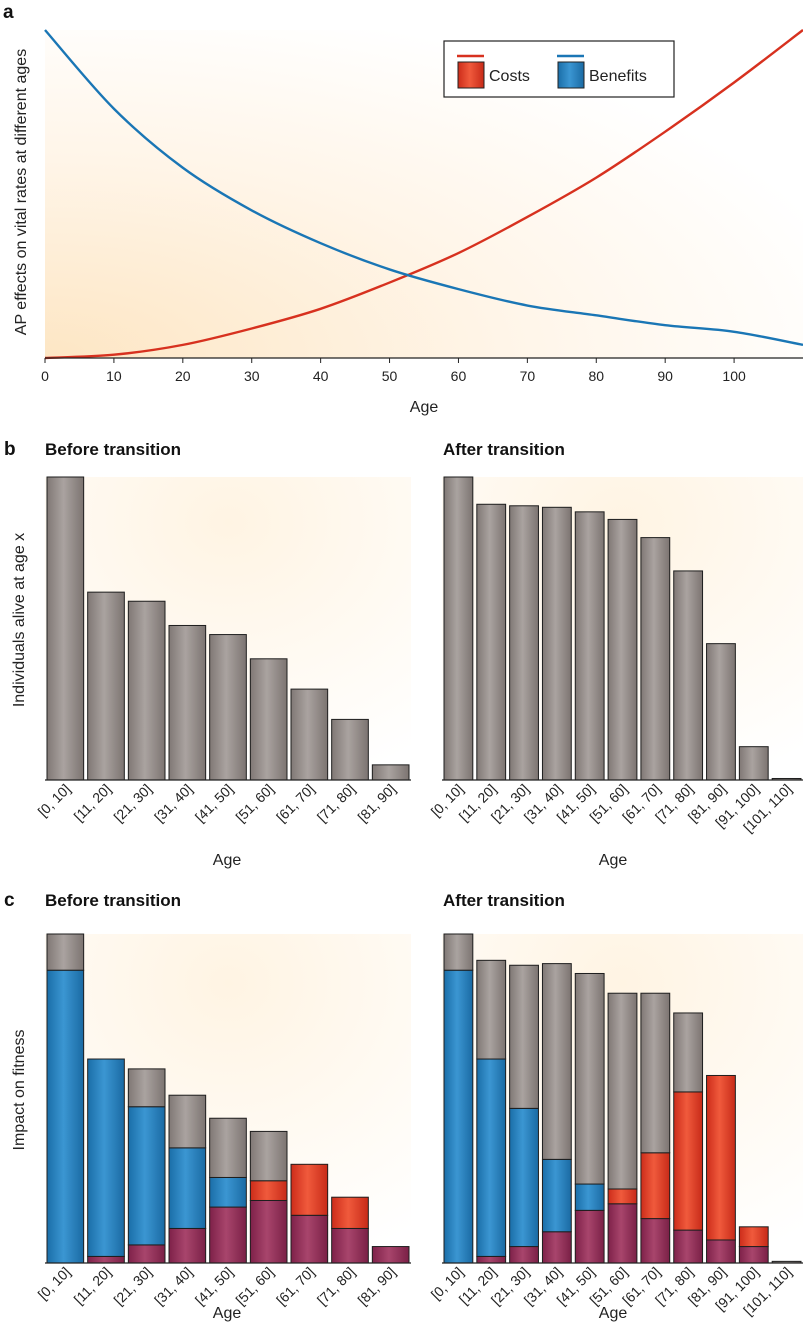 The image size is (803, 1324). I want to click on legend-costs-label: Costs, so click(509, 76).